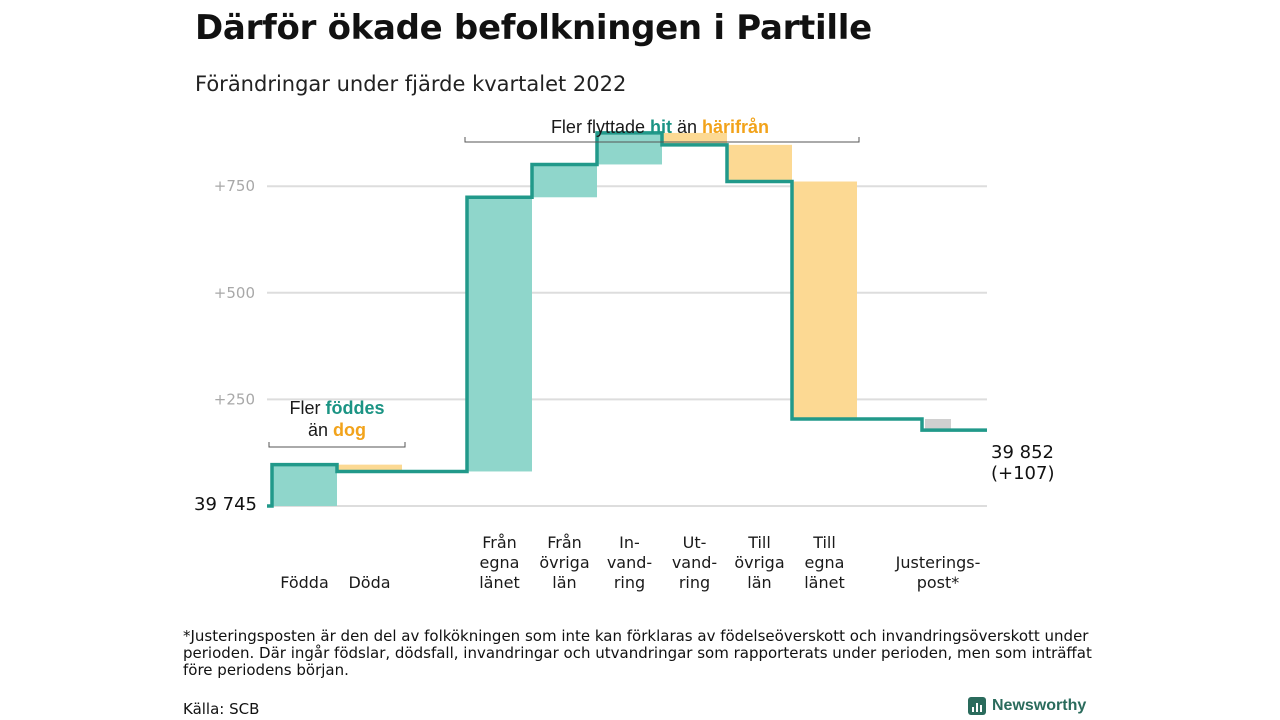 The height and width of the screenshot is (720, 1280). What do you see at coordinates (1039, 705) in the screenshot?
I see `brand-name: Newsworthy` at bounding box center [1039, 705].